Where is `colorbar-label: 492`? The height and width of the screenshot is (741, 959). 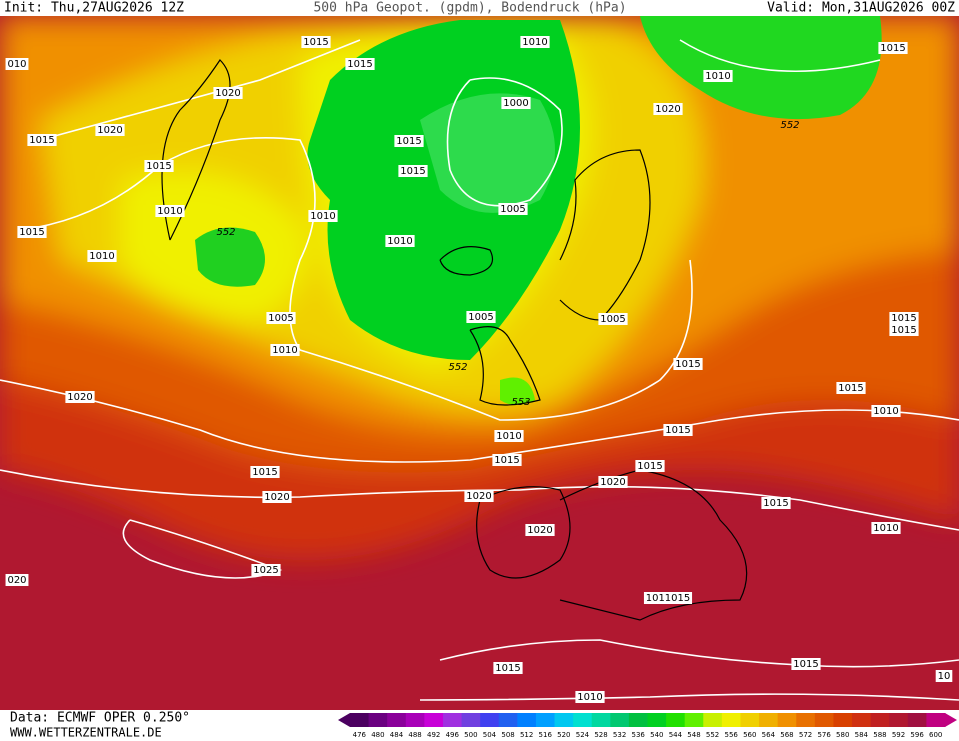 colorbar-label: 492 is located at coordinates (433, 735).